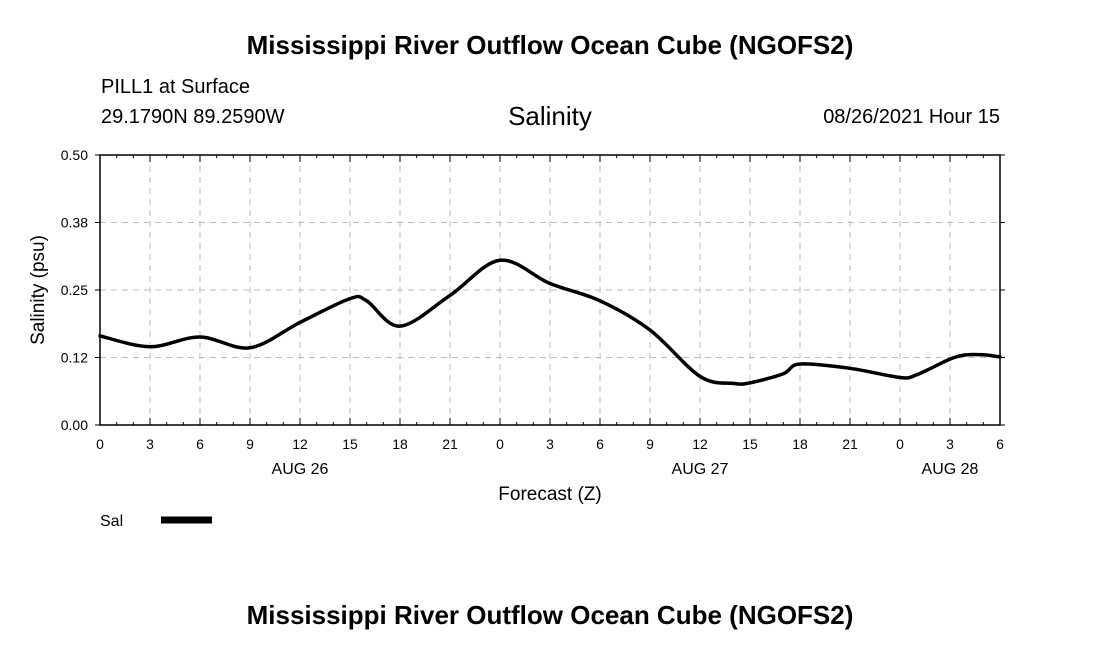 This screenshot has width=1100, height=650. What do you see at coordinates (74, 290) in the screenshot?
I see `y-tick-label: 0.25` at bounding box center [74, 290].